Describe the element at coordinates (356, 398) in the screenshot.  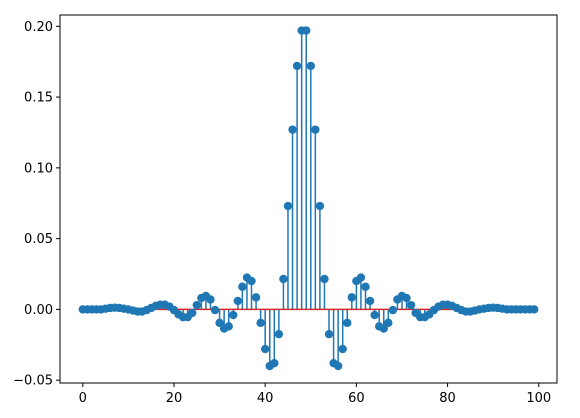
I see `x-tick-label: 60` at that location.